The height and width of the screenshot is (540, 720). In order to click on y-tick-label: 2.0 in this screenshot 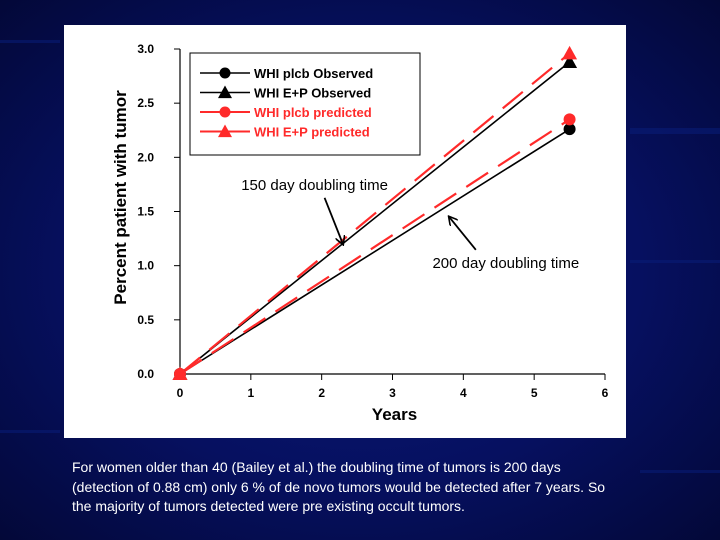, I will do `click(145, 157)`.